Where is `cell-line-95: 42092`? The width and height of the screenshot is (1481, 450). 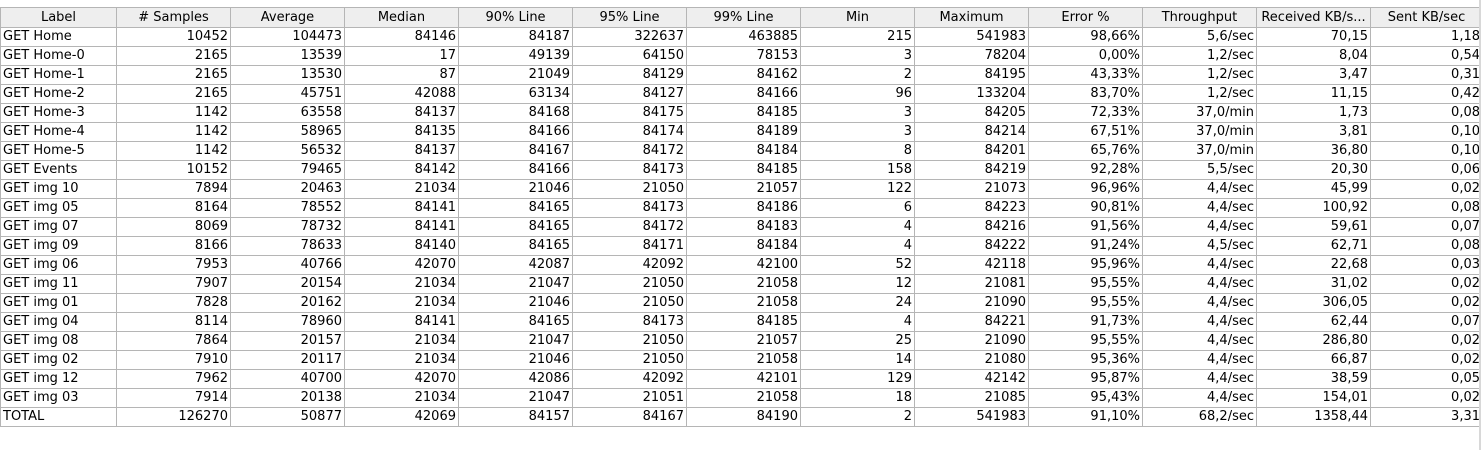 cell-line-95: 42092 is located at coordinates (629, 265).